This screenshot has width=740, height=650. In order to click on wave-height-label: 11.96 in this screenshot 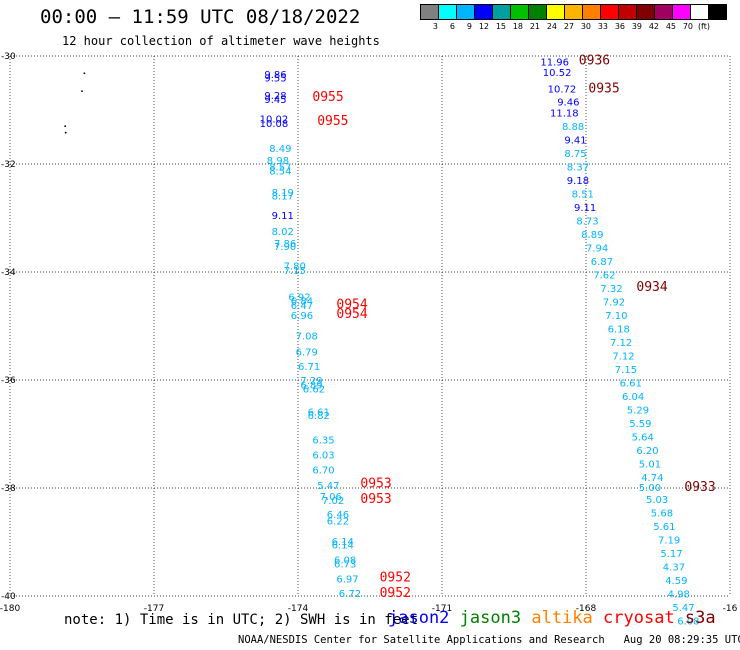, I will do `click(554, 62)`.